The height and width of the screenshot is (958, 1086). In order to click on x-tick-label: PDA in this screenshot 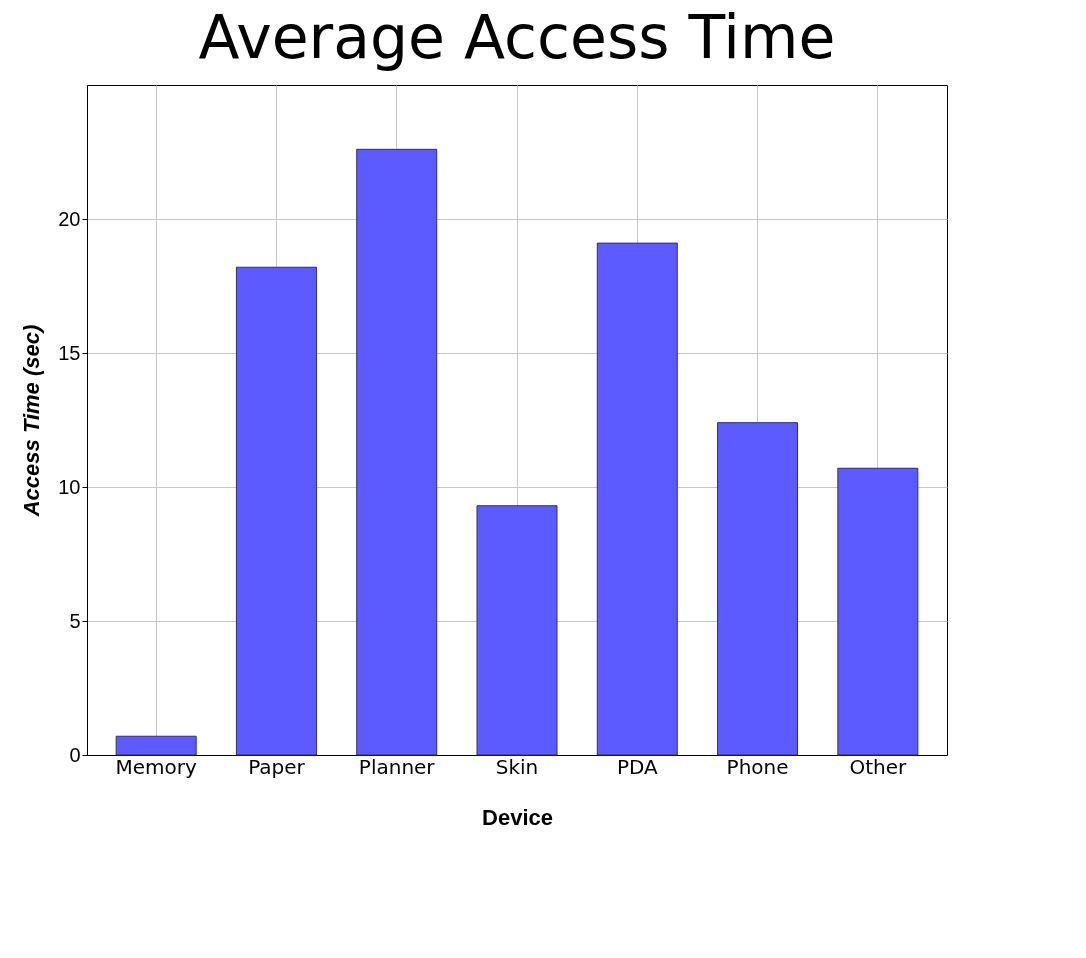, I will do `click(637, 766)`.